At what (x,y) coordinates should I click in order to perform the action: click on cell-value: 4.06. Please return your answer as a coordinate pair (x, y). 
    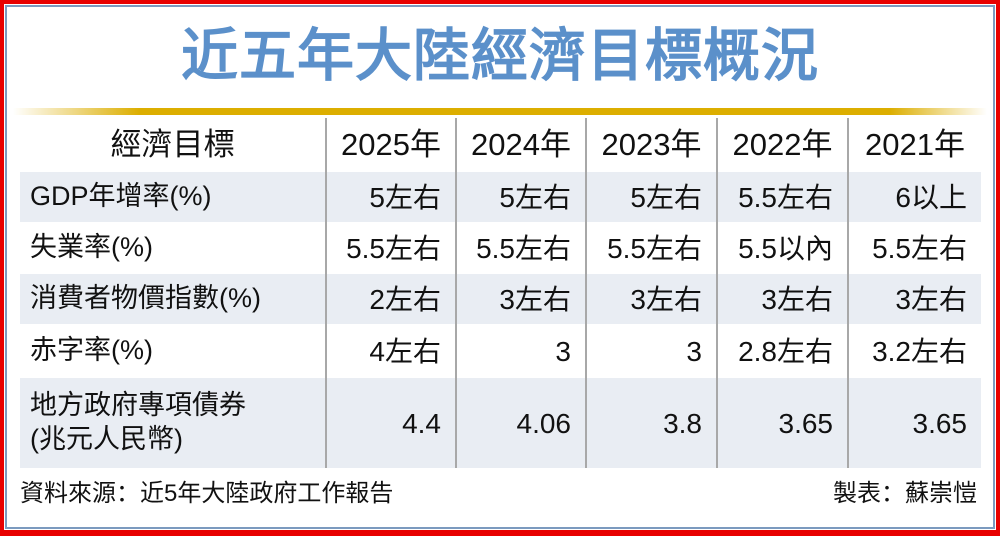
    Looking at the image, I should click on (520, 423).